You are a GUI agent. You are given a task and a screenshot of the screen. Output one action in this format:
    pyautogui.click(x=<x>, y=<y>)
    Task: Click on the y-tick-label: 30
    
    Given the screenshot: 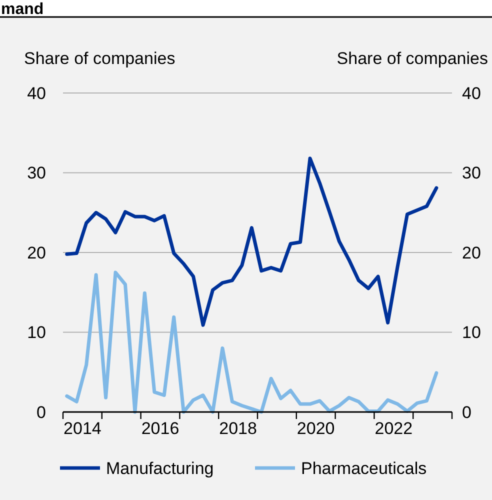 What is the action you would take?
    pyautogui.click(x=36, y=173)
    